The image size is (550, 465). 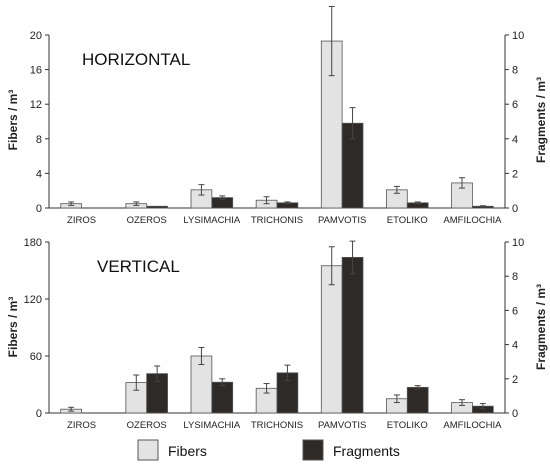 What do you see at coordinates (138, 266) in the screenshot?
I see `panel-title: VERTICAL` at bounding box center [138, 266].